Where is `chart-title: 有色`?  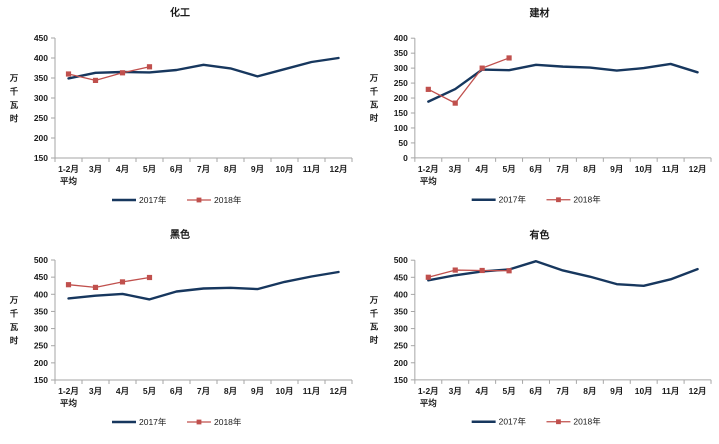
chart-title: 有色 is located at coordinates (540, 234).